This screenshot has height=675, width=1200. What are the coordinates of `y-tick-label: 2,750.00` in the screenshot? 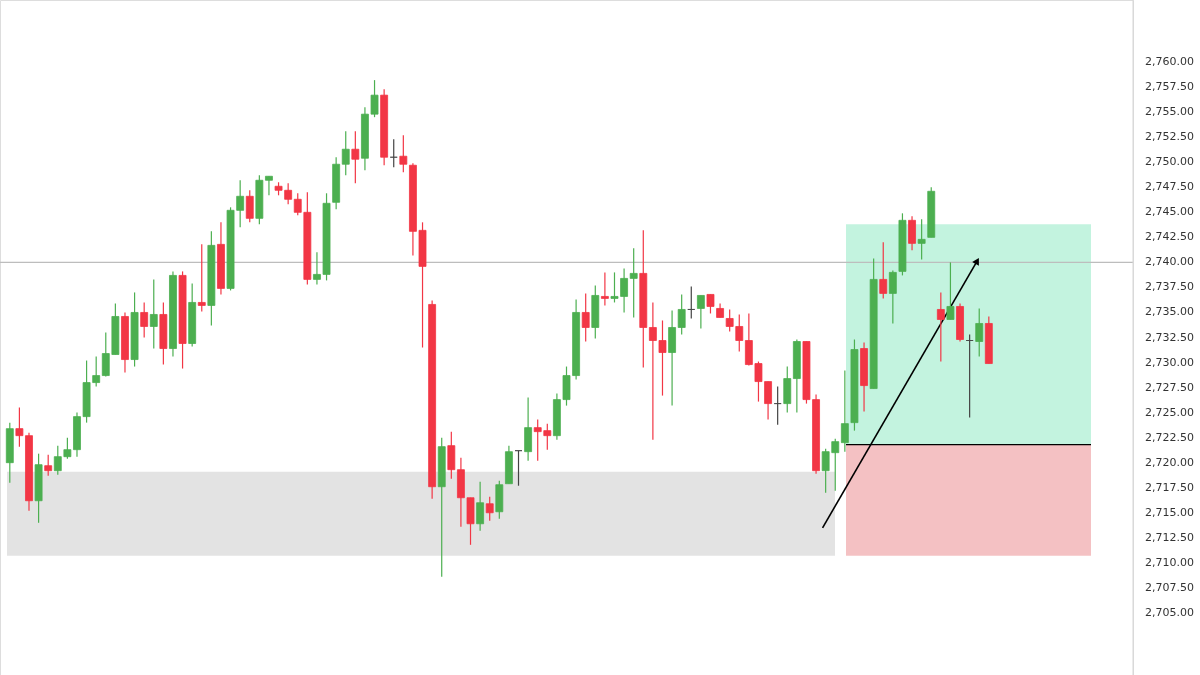 It's located at (1169, 162).